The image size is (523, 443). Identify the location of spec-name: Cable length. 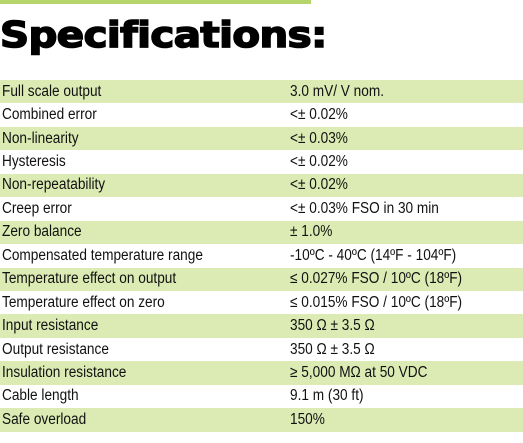
(40, 396).